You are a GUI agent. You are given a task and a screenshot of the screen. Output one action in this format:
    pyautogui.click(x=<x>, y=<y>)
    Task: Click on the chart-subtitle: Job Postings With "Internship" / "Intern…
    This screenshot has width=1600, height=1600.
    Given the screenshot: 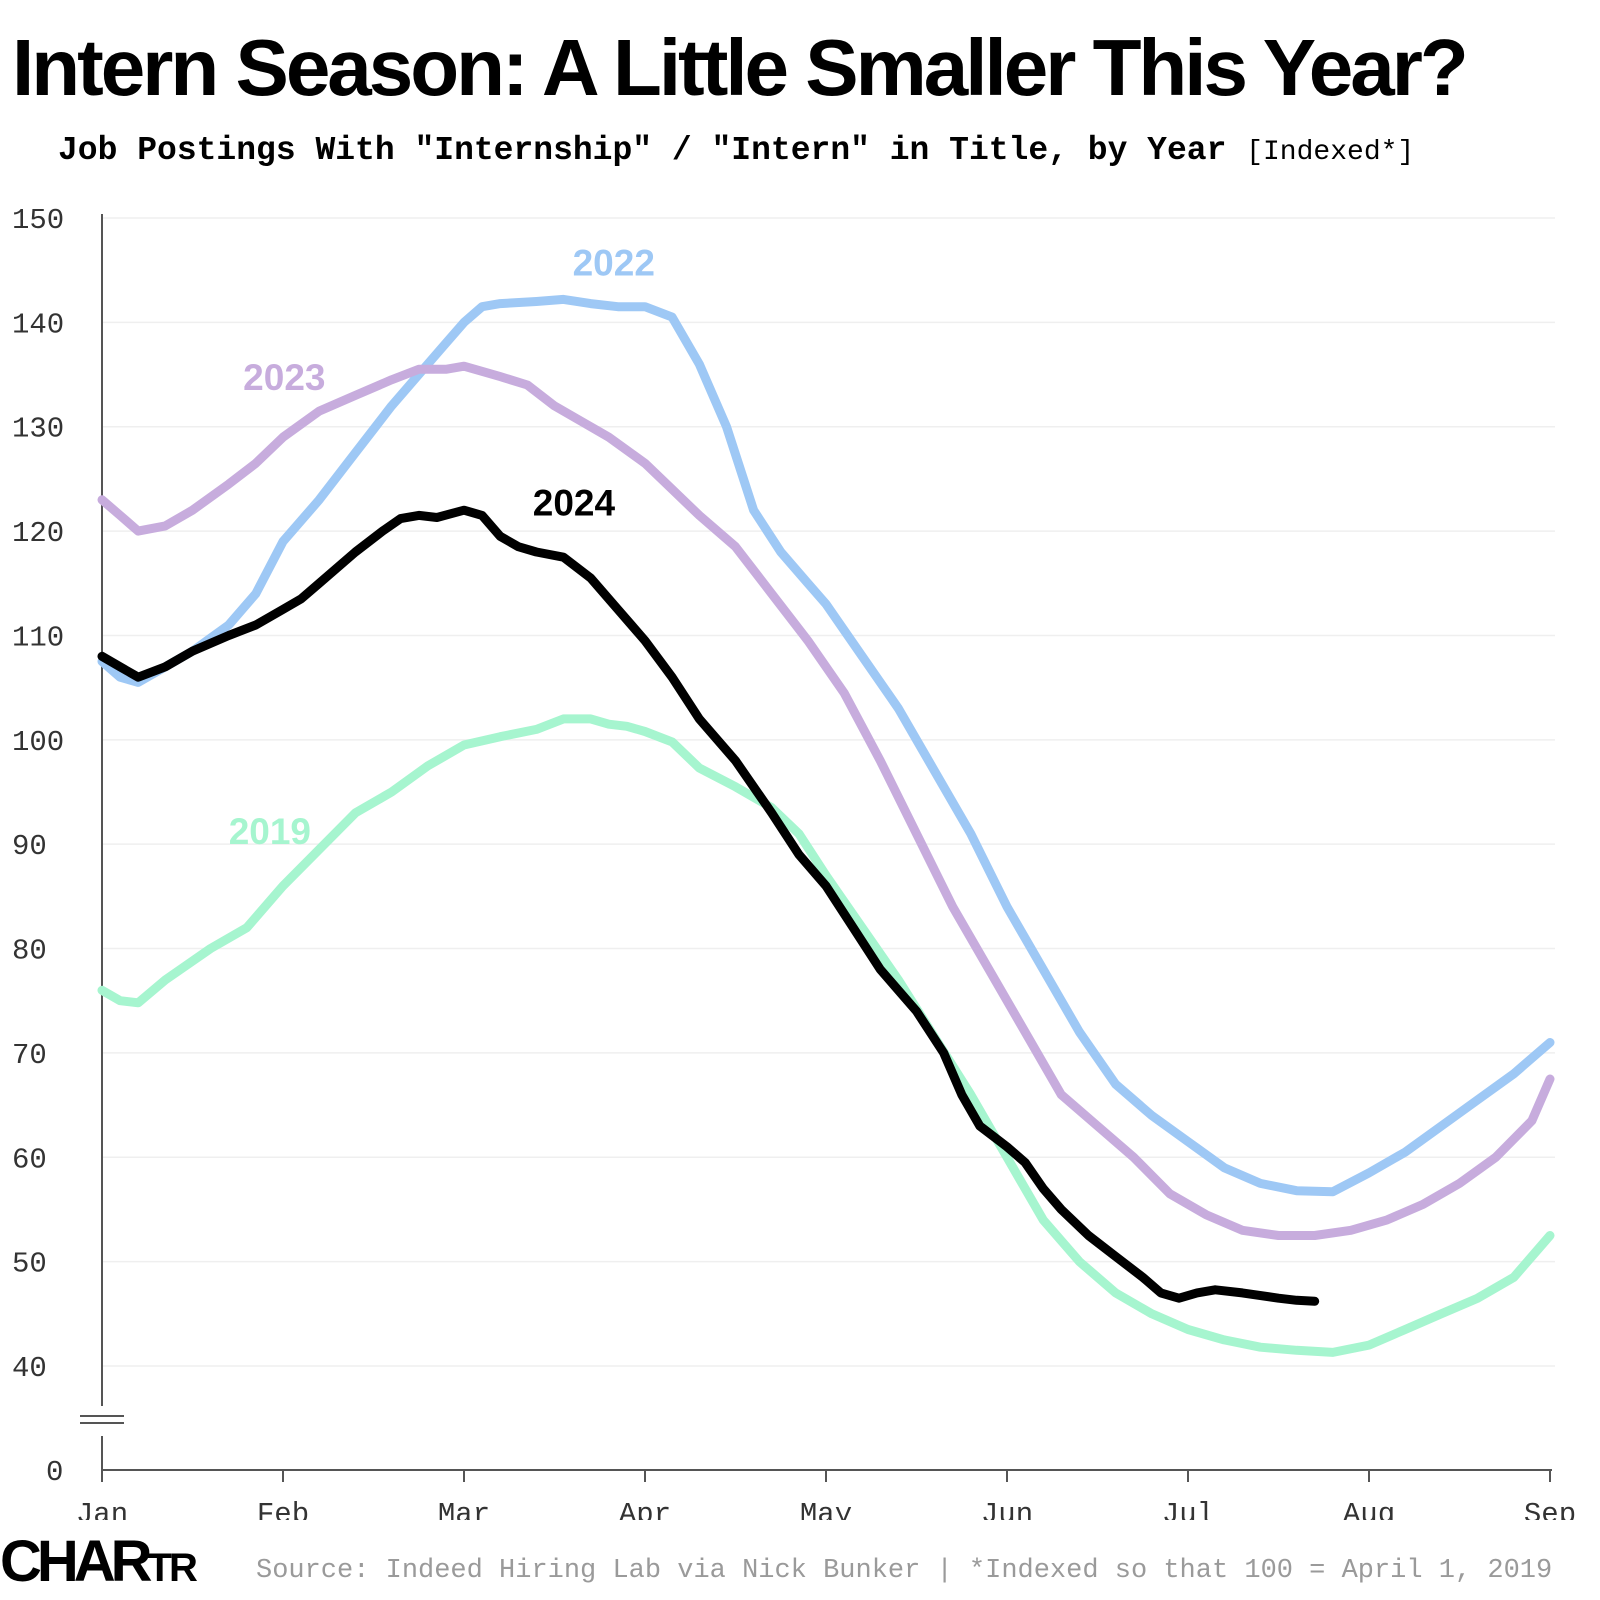 What is the action you would take?
    pyautogui.click(x=818, y=150)
    